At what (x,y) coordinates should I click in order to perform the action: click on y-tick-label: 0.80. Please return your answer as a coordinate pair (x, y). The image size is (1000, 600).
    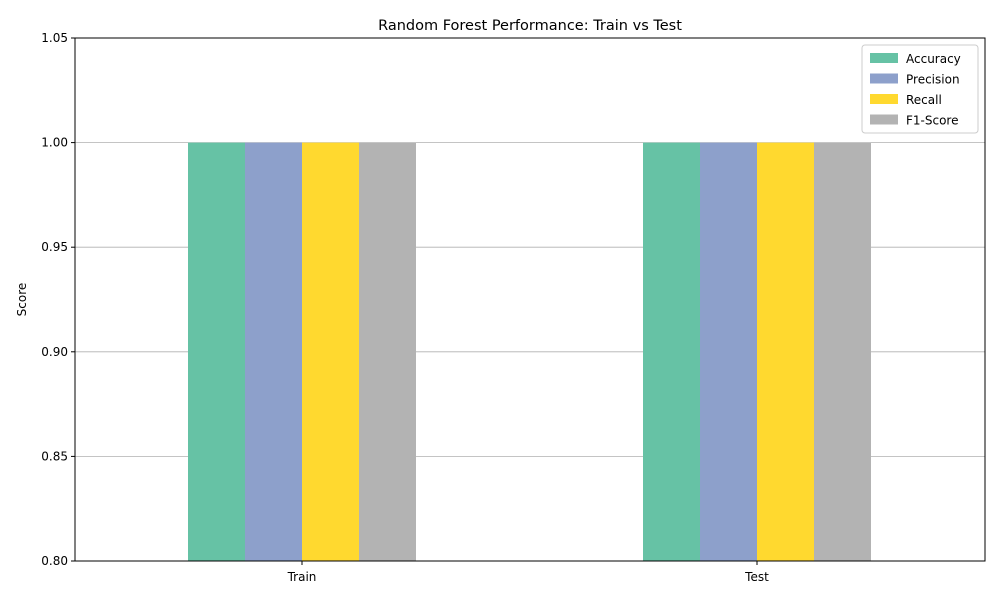
    Looking at the image, I should click on (54, 561).